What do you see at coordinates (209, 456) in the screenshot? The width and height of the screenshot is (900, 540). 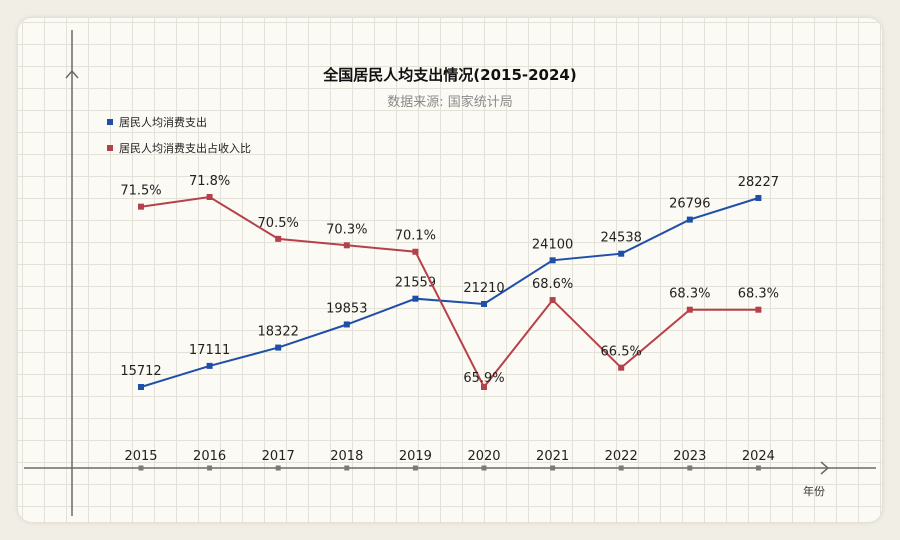 I see `x-tick-label-2016: 2016` at bounding box center [209, 456].